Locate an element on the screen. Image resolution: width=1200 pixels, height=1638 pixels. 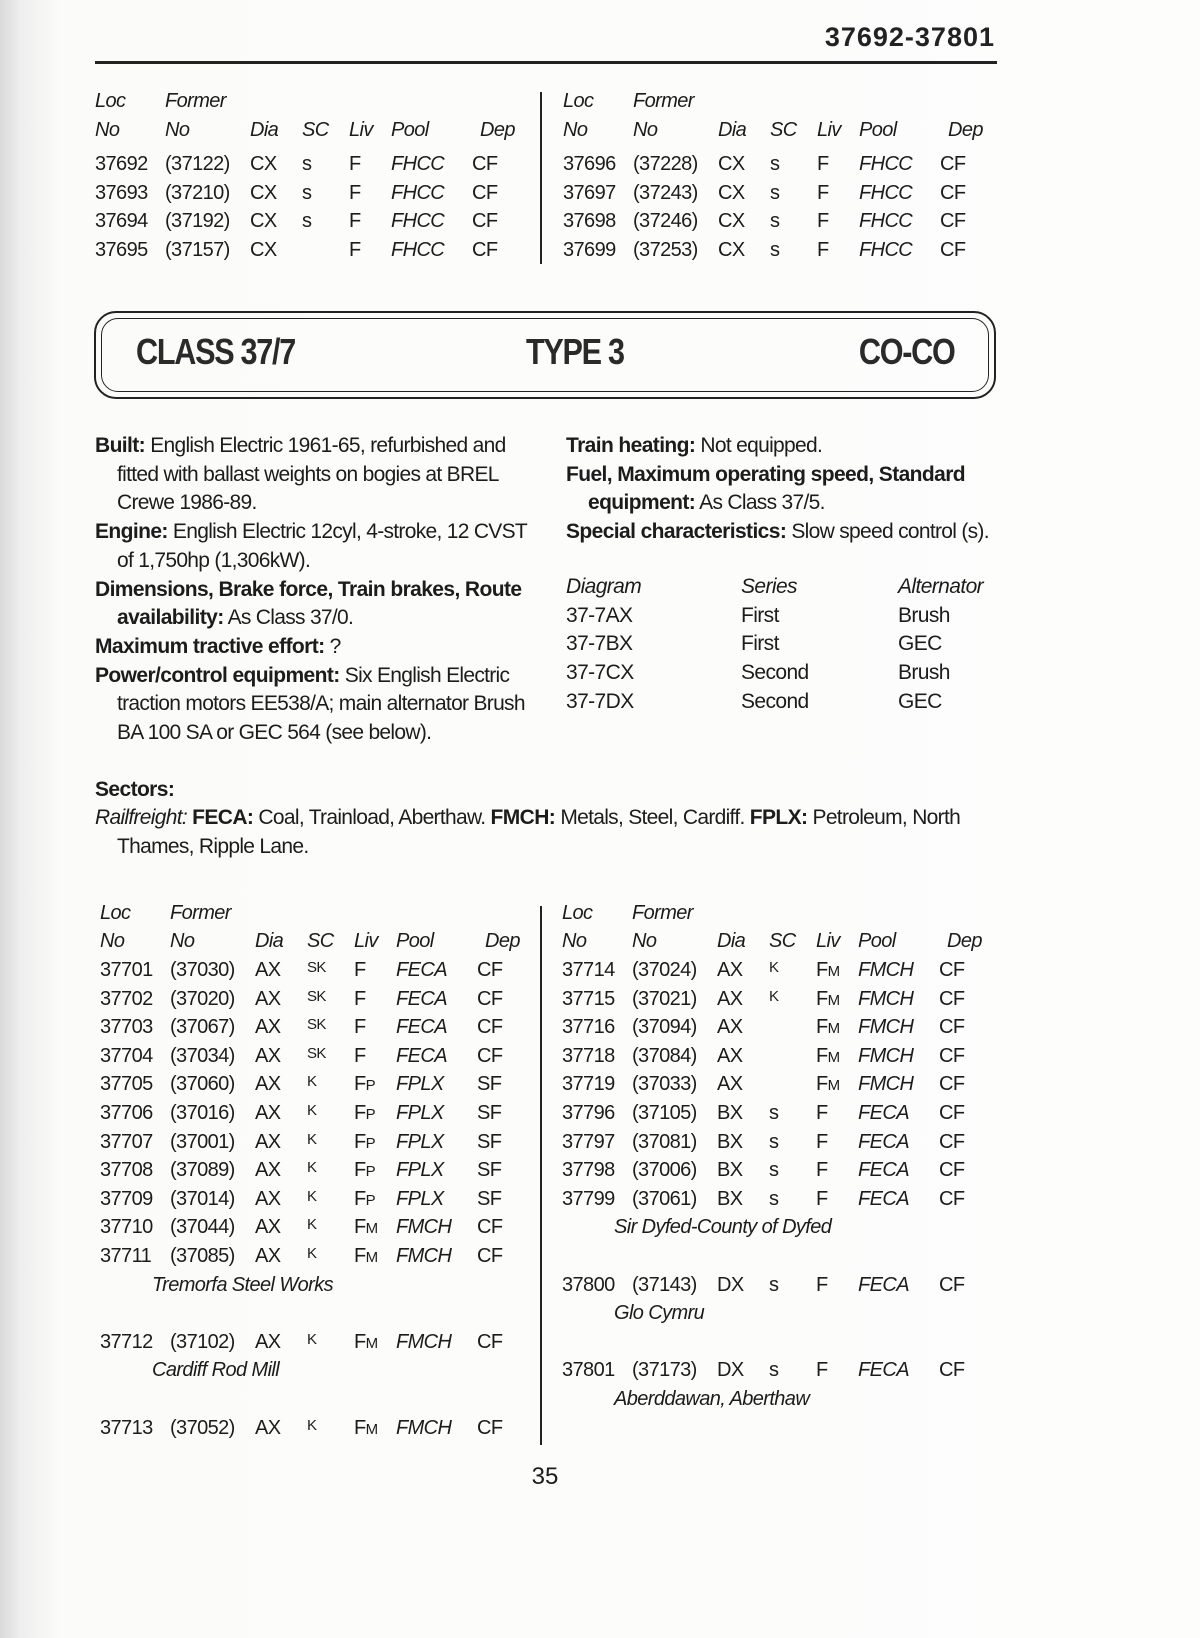
sector-desc: Coal, Trainload, Aberthaw. is located at coordinates (372, 818).